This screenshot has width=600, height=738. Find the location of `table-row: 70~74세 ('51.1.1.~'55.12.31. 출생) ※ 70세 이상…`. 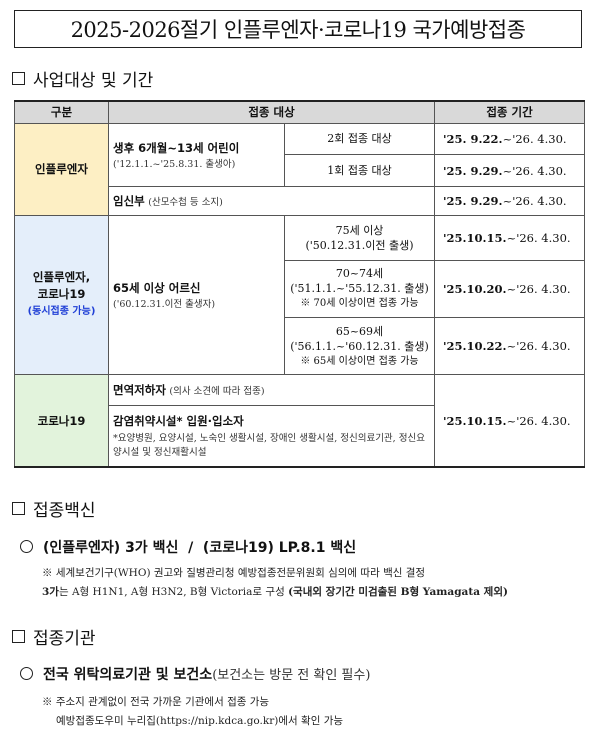

table-row: 70~74세 ('51.1.1.~'55.12.31. 출생) ※ 70세 이상… is located at coordinates (300, 288).